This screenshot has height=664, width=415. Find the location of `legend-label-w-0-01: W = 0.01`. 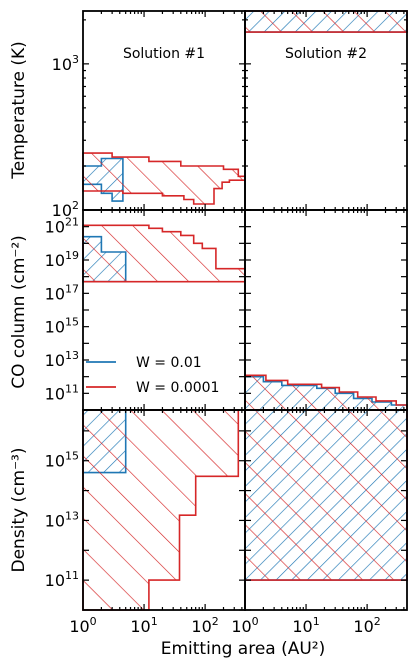

legend-label-w-0-01: W = 0.01 is located at coordinates (169, 363).